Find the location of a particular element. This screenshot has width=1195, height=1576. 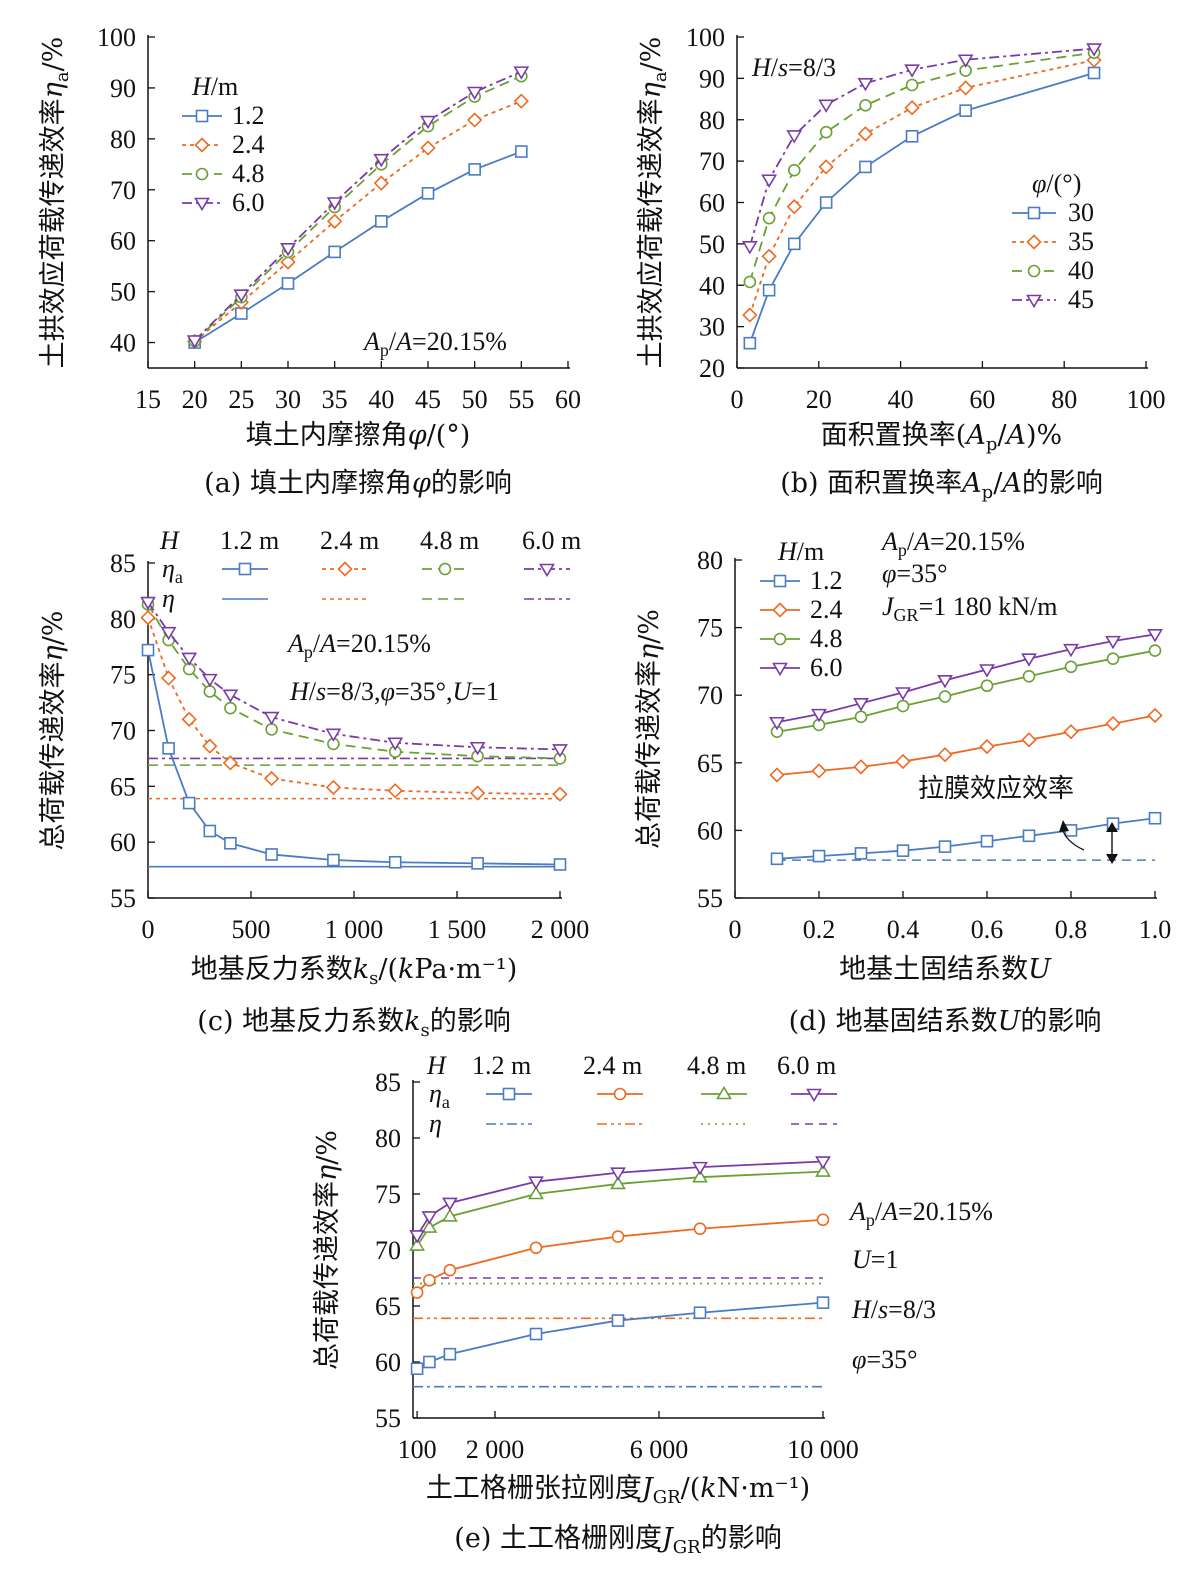

text-span: m is located at coordinates (571, 540).